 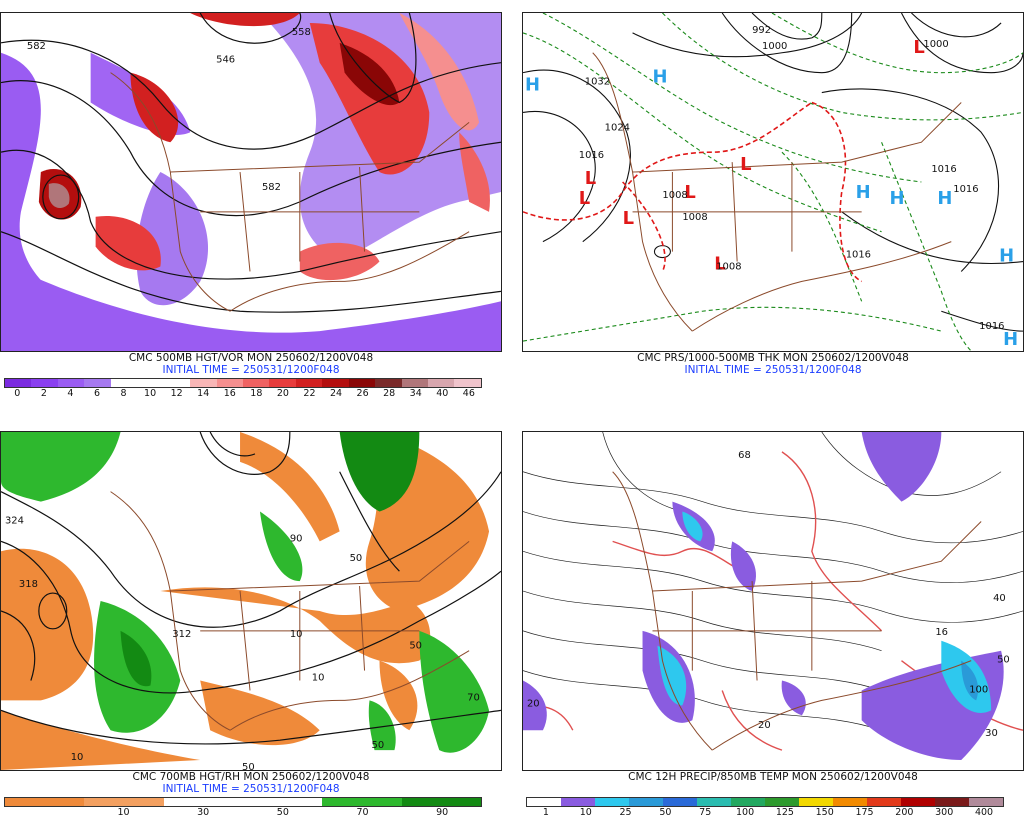 I want to click on scale-tick-label: 2, so click(x=43, y=393).